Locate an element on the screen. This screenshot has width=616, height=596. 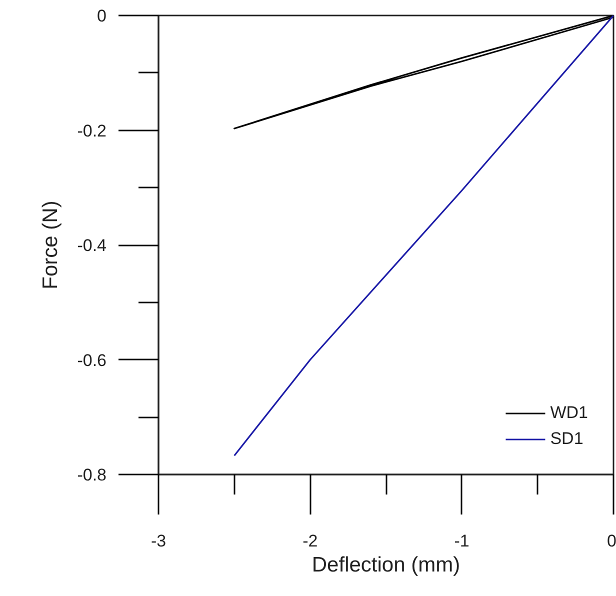
x-tick-label: 0 is located at coordinates (611, 541).